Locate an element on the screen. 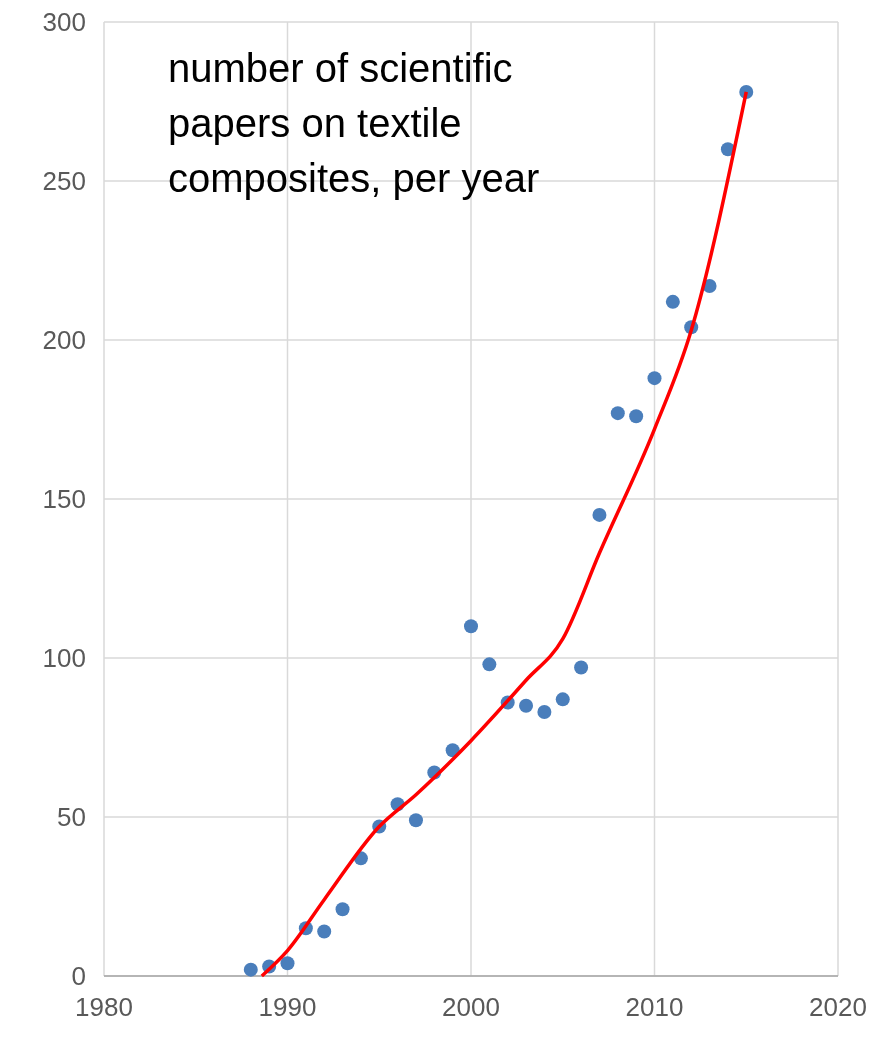 The image size is (878, 1044). x-tick-label: 2000 is located at coordinates (471, 1007).